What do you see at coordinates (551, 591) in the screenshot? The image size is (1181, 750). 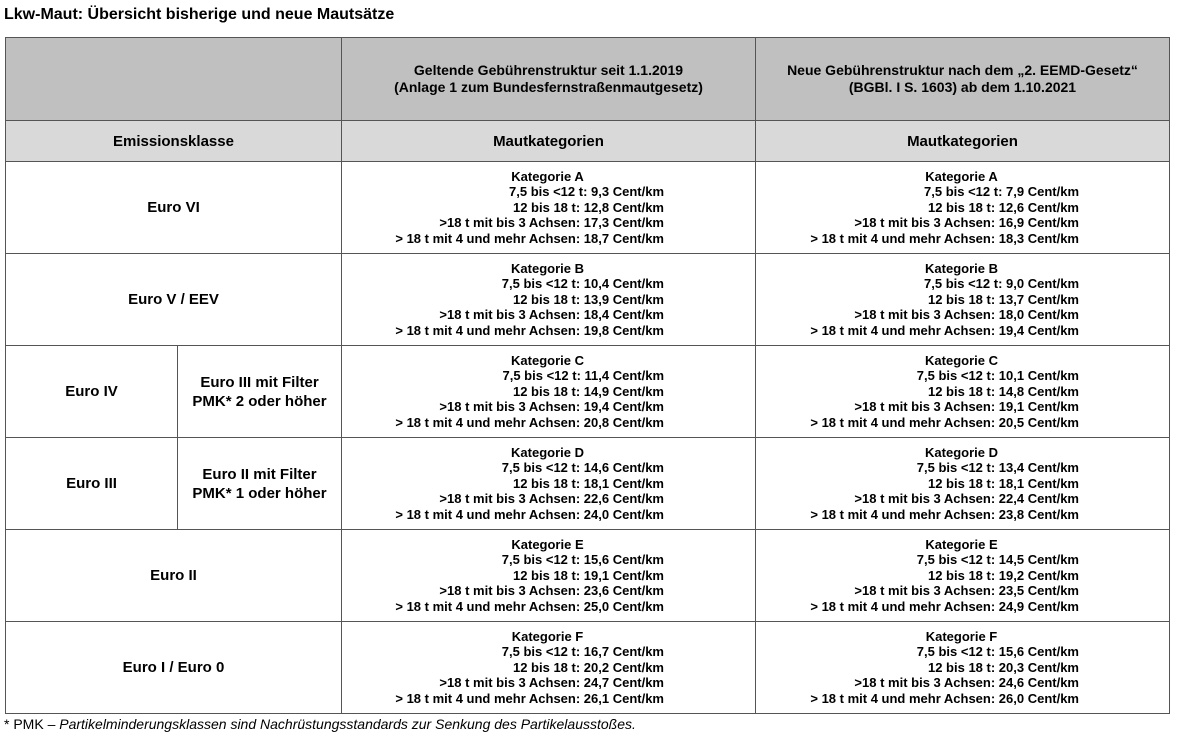 I see `rate-line: >18 t mit bis 3 Achsen: 23,6 Cent/km` at bounding box center [551, 591].